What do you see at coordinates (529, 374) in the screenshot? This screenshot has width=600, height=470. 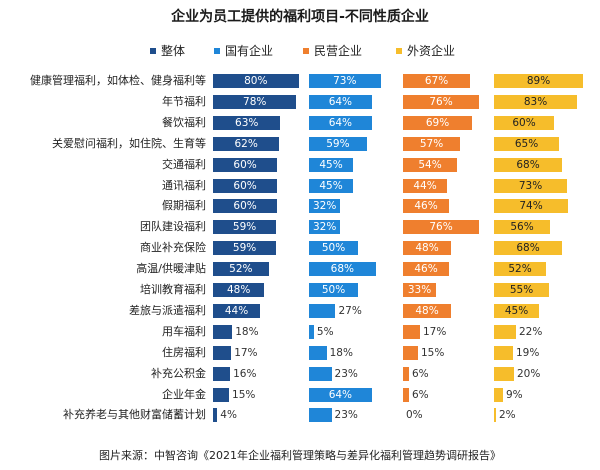 I see `value-label: 20%` at bounding box center [529, 374].